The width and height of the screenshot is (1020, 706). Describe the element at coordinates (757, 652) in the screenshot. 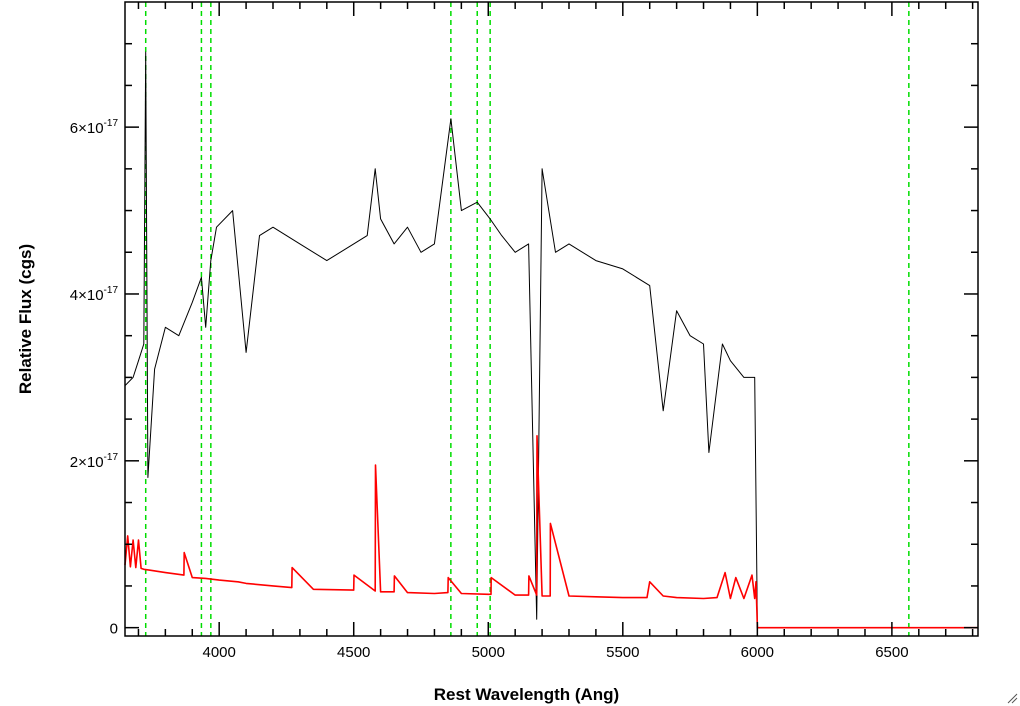

I see `x-tick-label: 6000` at that location.